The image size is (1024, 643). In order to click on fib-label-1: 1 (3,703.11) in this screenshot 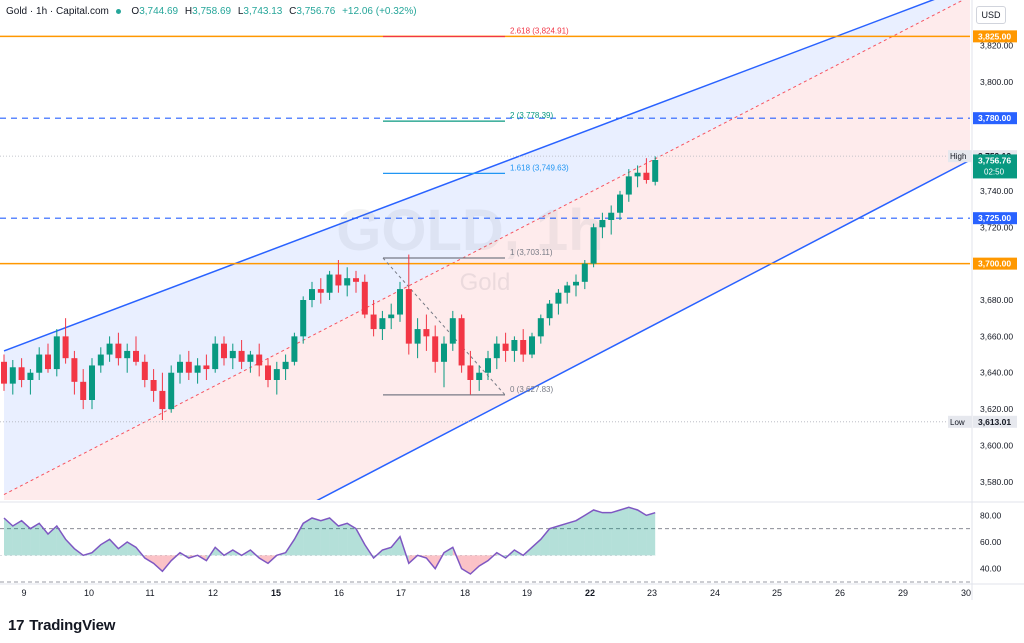, I will do `click(531, 252)`.